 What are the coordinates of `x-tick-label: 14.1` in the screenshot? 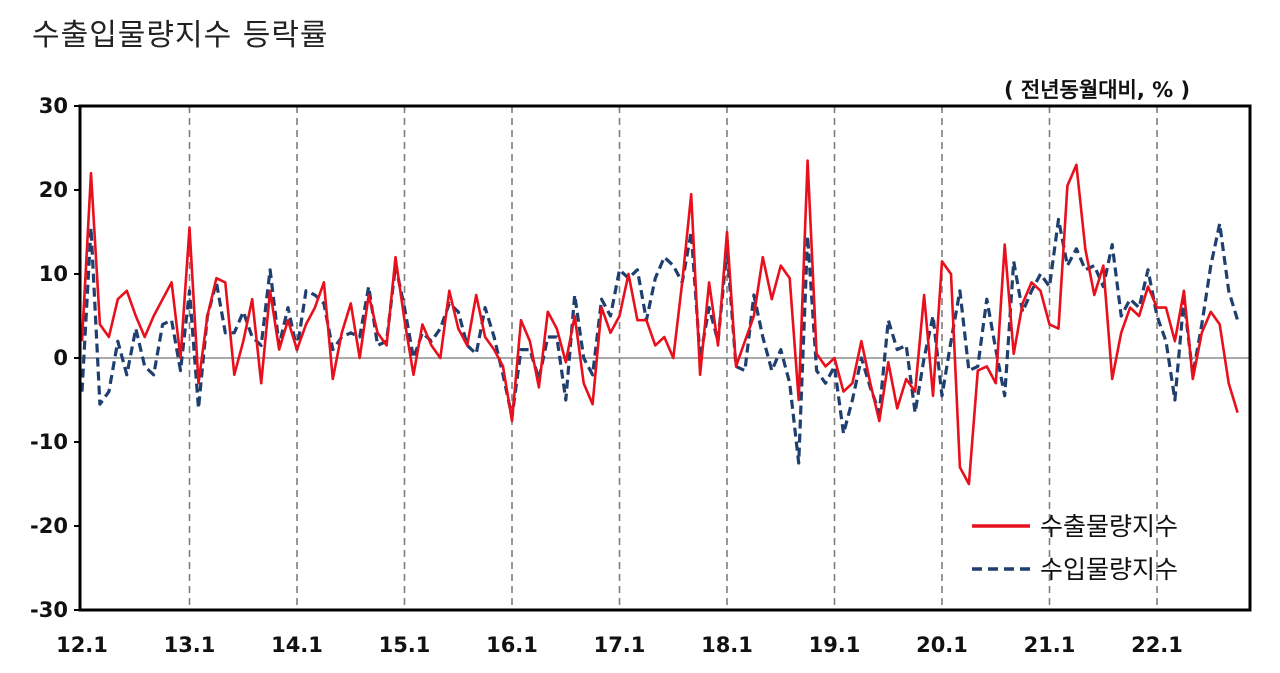 It's located at (297, 645).